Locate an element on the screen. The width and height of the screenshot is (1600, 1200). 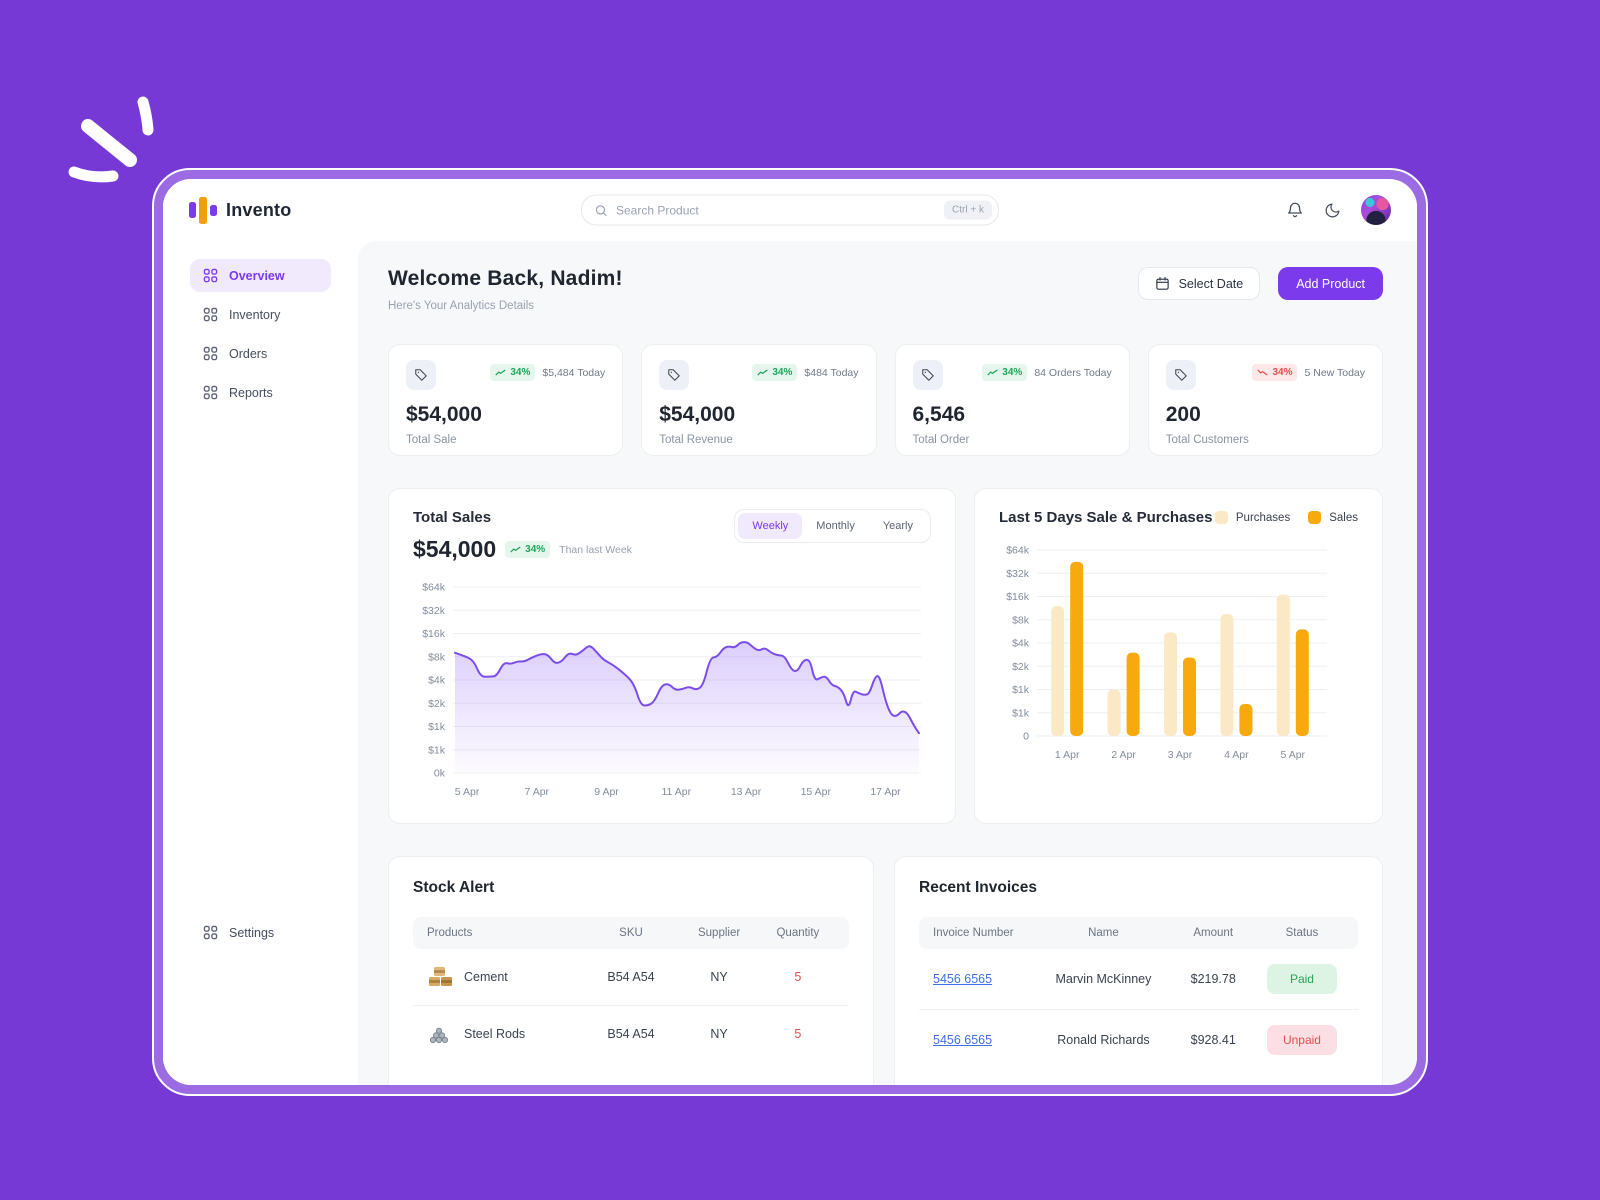
period-tabs: Weekly Monthly Yearly is located at coordinates (832, 526).